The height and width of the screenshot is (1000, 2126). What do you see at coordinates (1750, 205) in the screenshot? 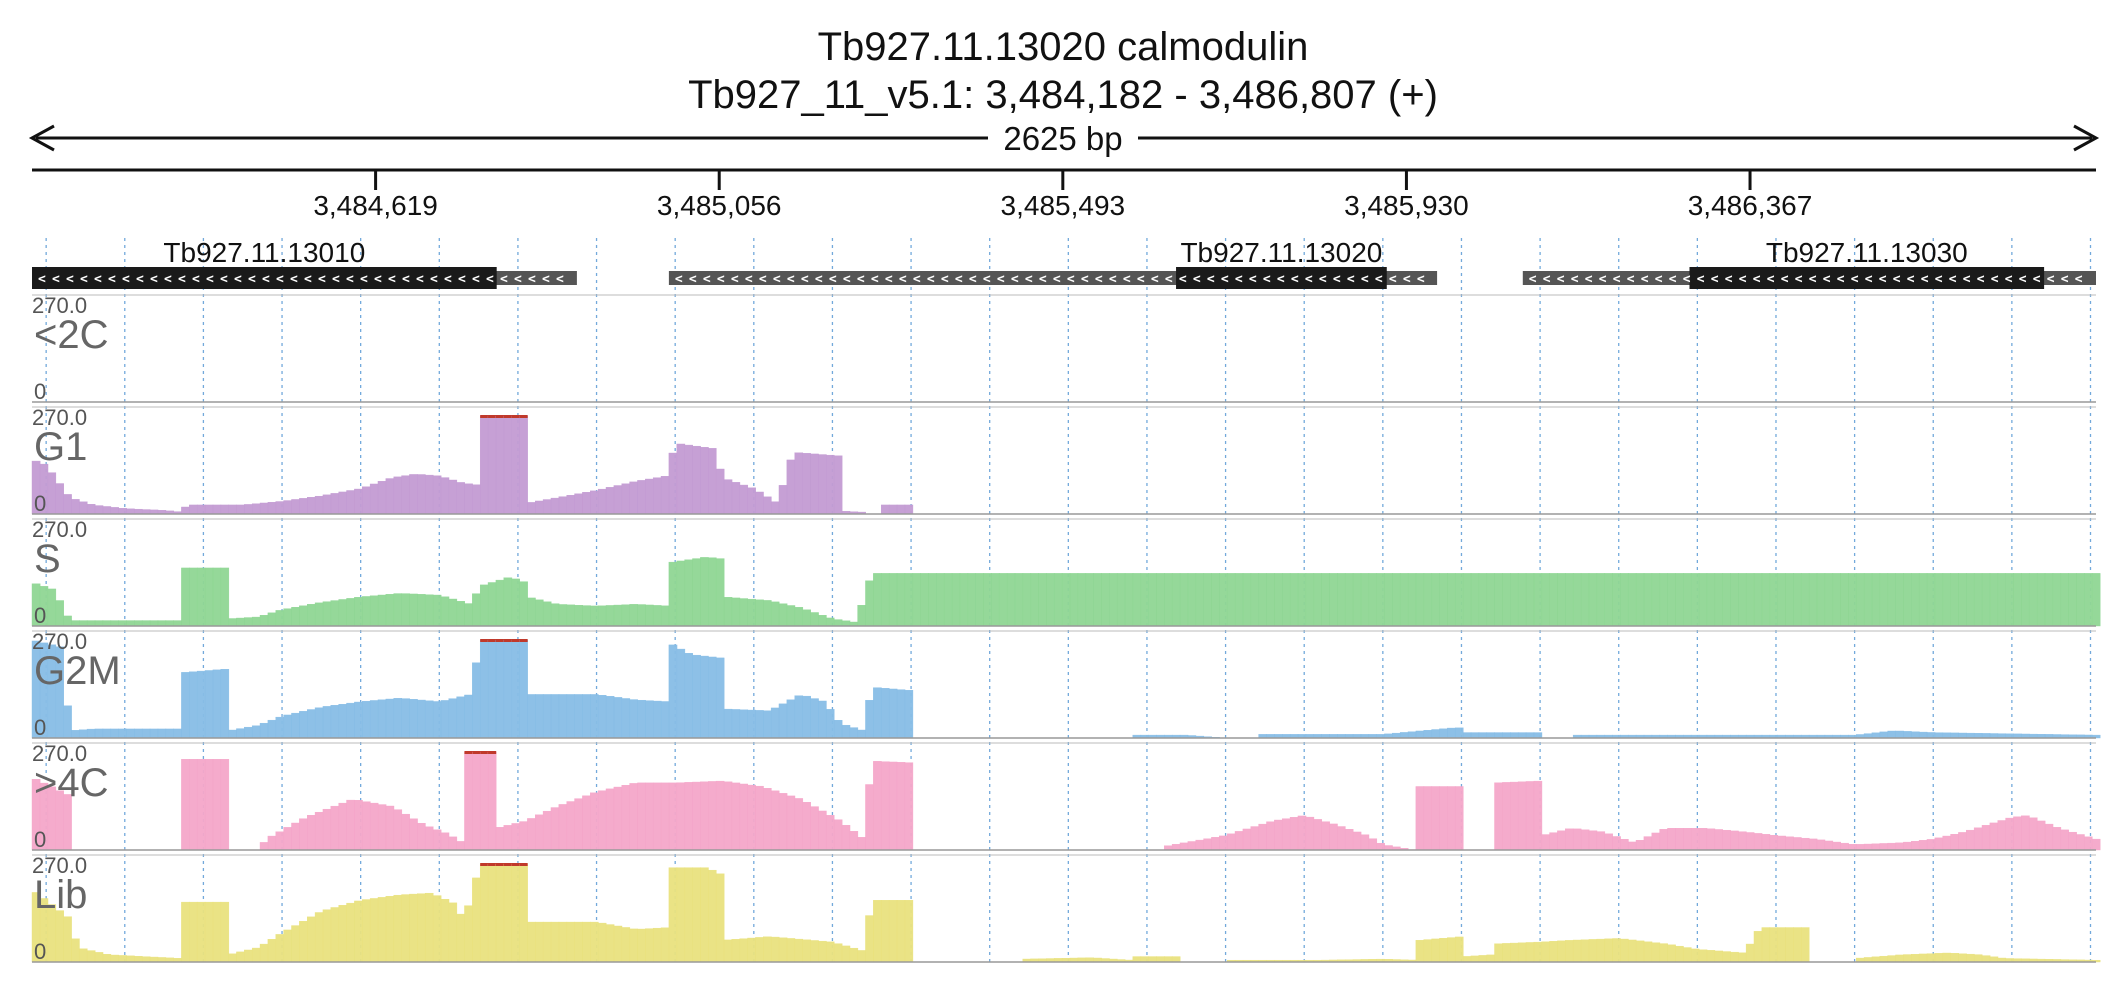
I see `axis-tick-label: 3,486,367` at bounding box center [1750, 205].